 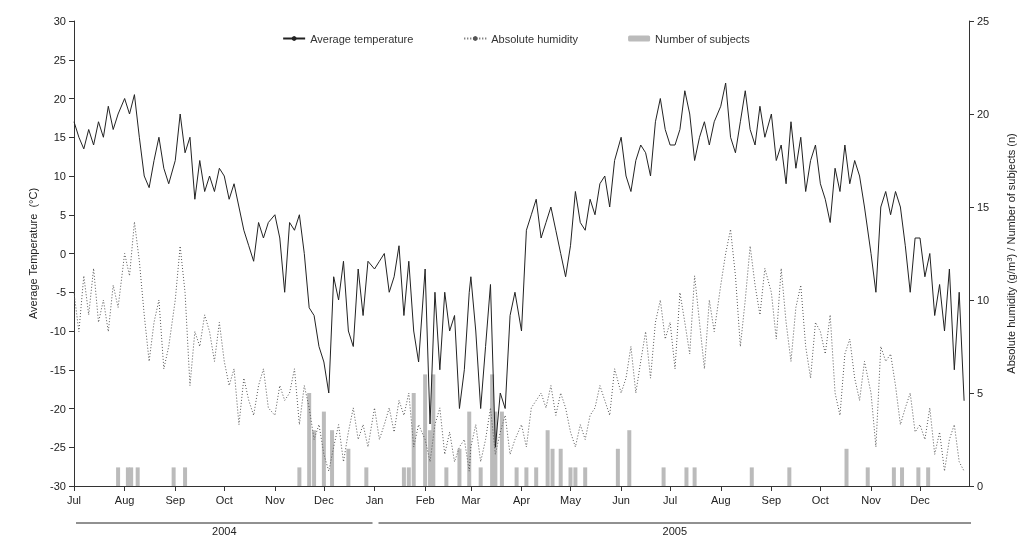 What do you see at coordinates (1010, 253) in the screenshot?
I see `y2-axis-title: Absolute humidity (g/m3) / Number of subjects (n)` at bounding box center [1010, 253].